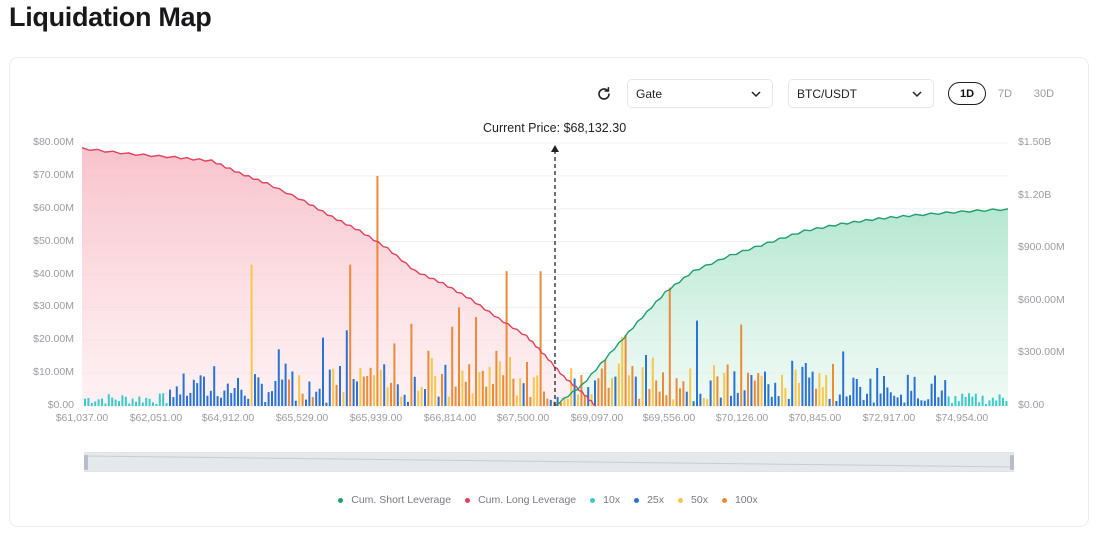 The width and height of the screenshot is (1096, 534). What do you see at coordinates (53, 207) in the screenshot?
I see `y-left-tick: $60.00M` at bounding box center [53, 207].